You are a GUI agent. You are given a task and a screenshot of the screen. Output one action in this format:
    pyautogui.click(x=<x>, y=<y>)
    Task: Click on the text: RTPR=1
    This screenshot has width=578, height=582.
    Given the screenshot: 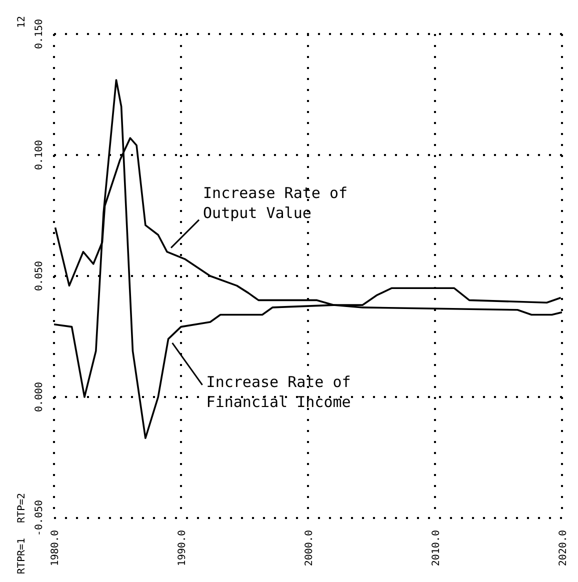 What is the action you would take?
    pyautogui.click(x=22, y=556)
    